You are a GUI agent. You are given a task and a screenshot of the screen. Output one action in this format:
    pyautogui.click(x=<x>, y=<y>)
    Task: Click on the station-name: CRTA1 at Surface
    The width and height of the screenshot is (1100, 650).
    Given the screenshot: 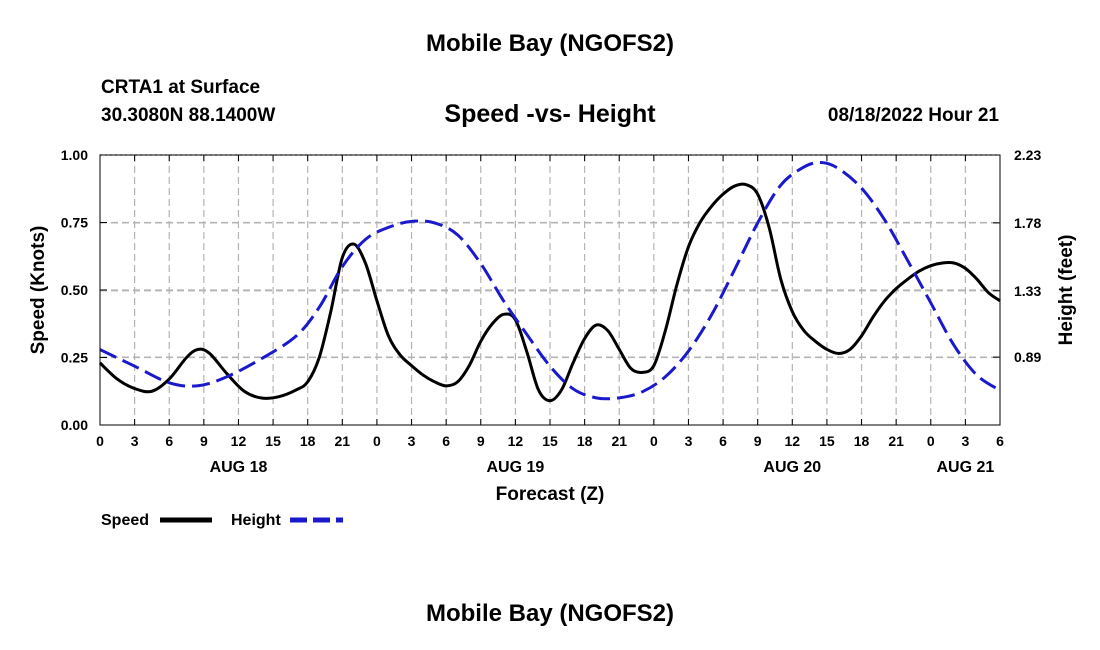 What is the action you would take?
    pyautogui.click(x=181, y=87)
    